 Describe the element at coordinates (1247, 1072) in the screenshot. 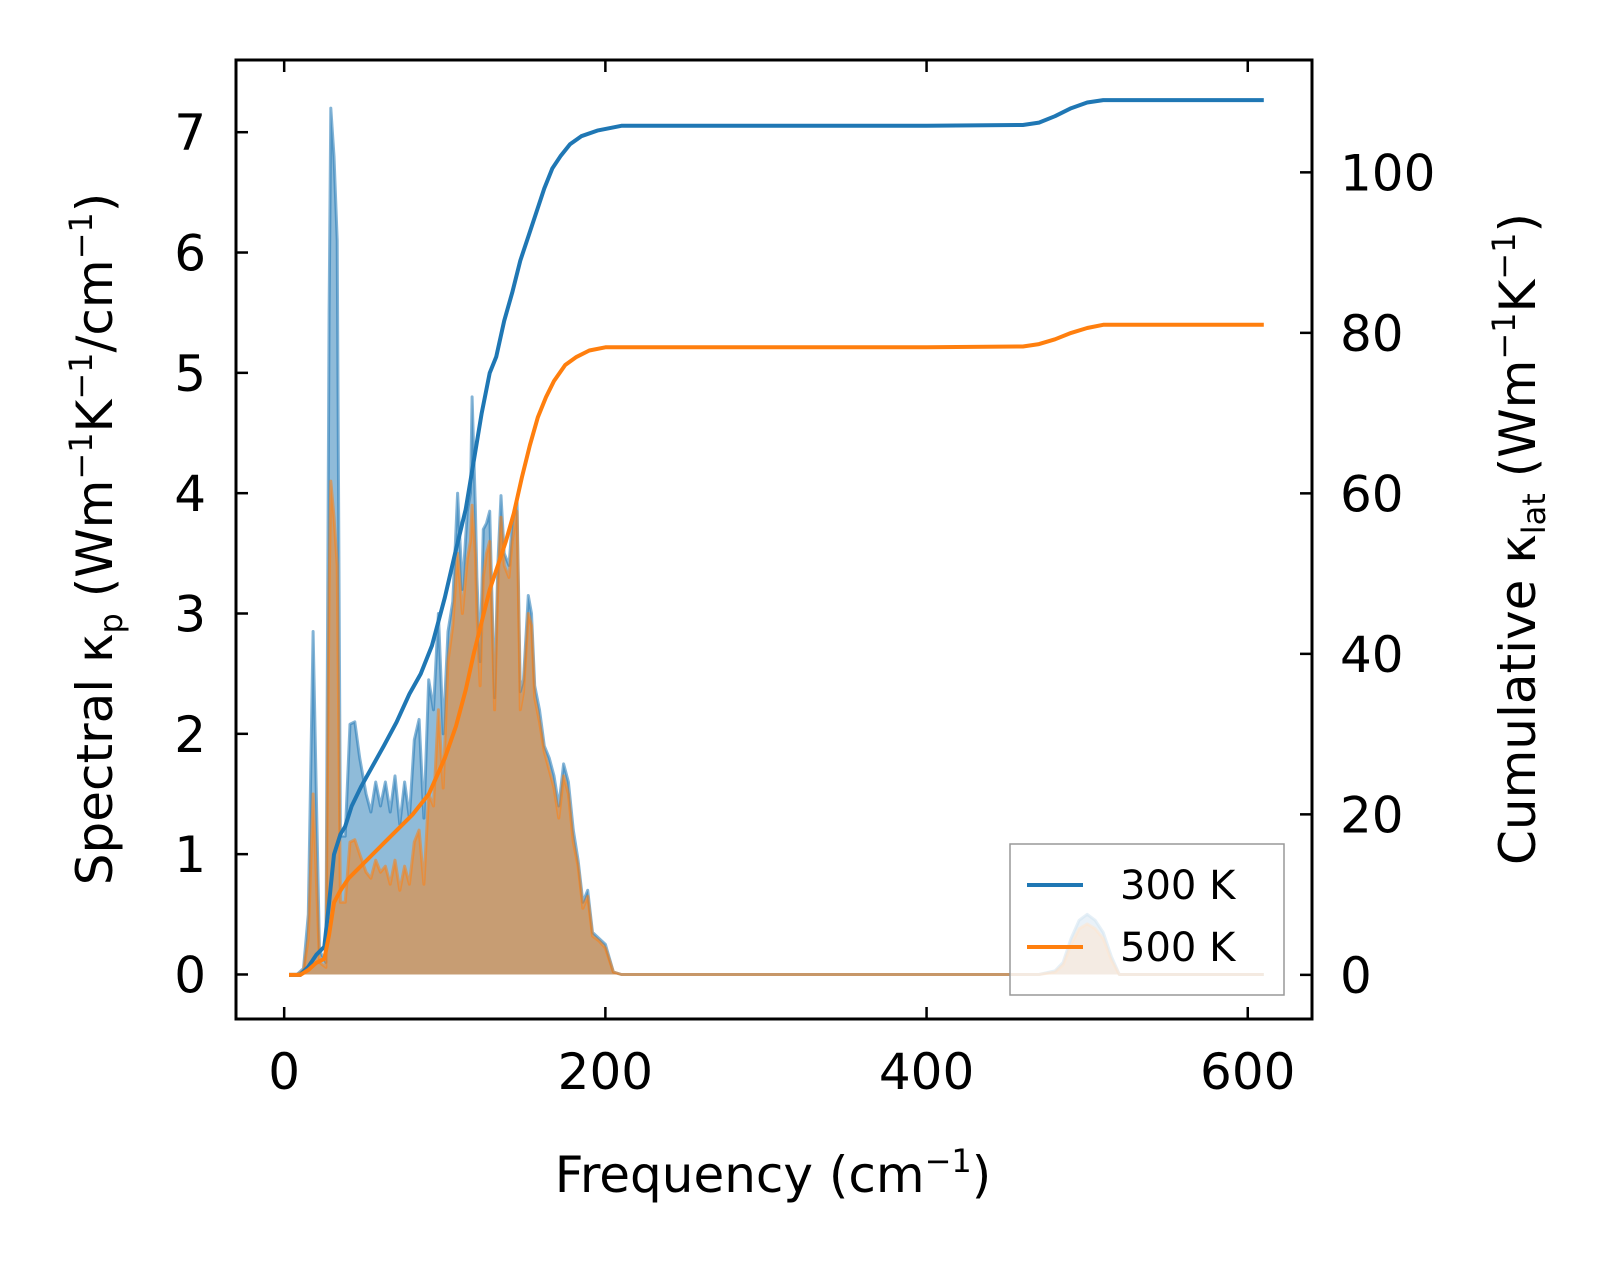

I see `x-tick-label: 600` at that location.